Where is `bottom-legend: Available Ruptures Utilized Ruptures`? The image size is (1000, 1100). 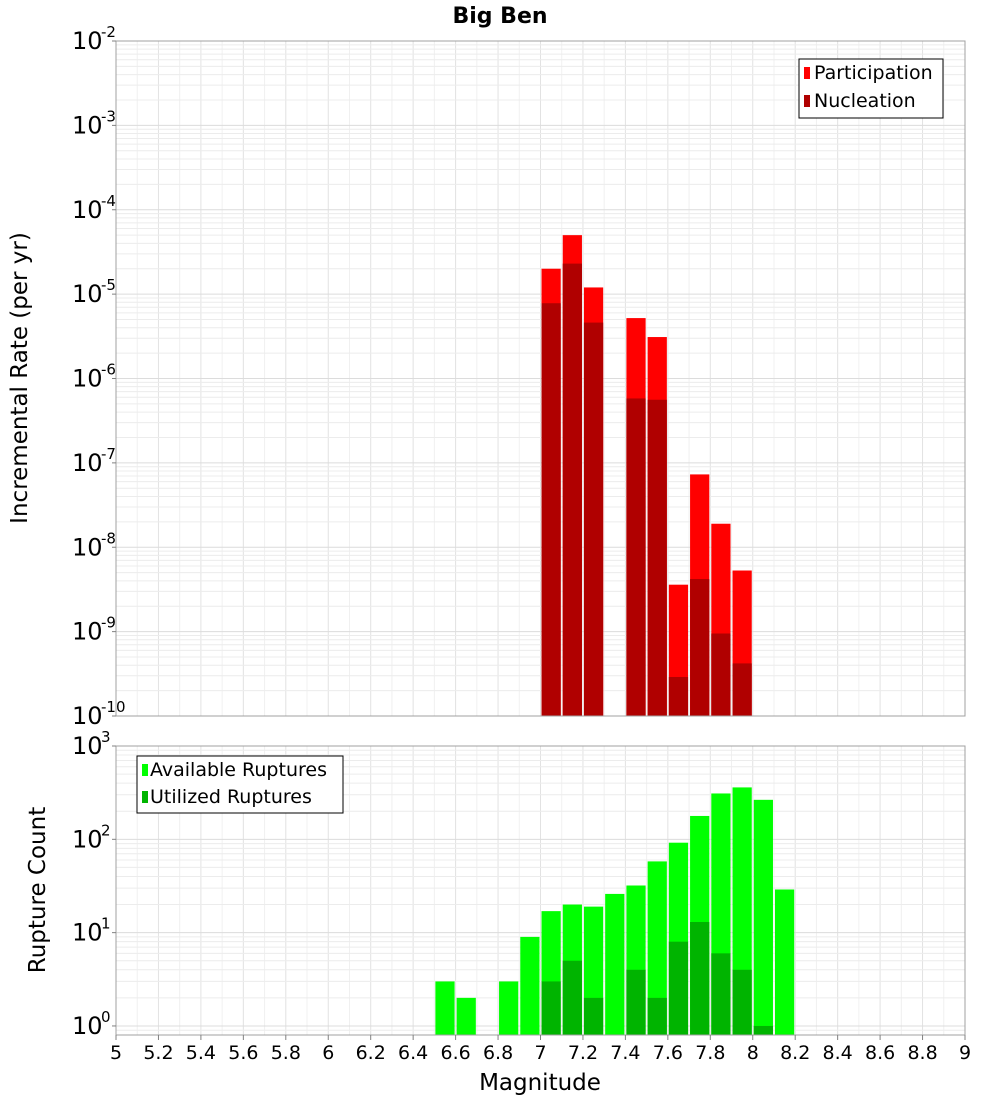
bottom-legend: Available Ruptures Utilized Ruptures is located at coordinates (240, 784).